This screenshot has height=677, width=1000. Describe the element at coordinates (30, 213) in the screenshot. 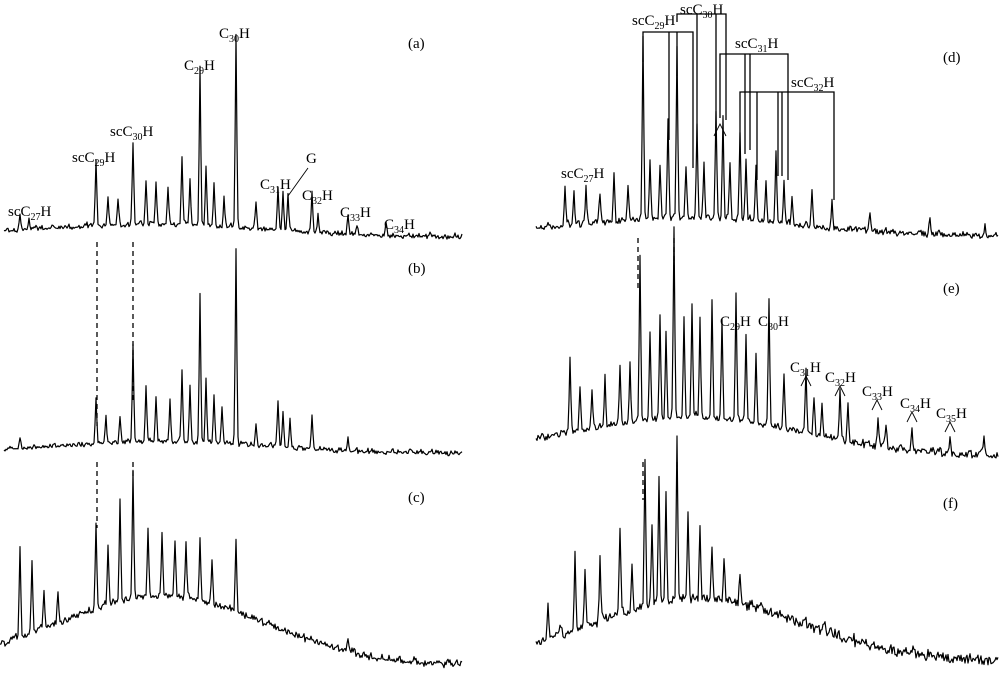

I see `label-a-scC27H: scC27H` at that location.